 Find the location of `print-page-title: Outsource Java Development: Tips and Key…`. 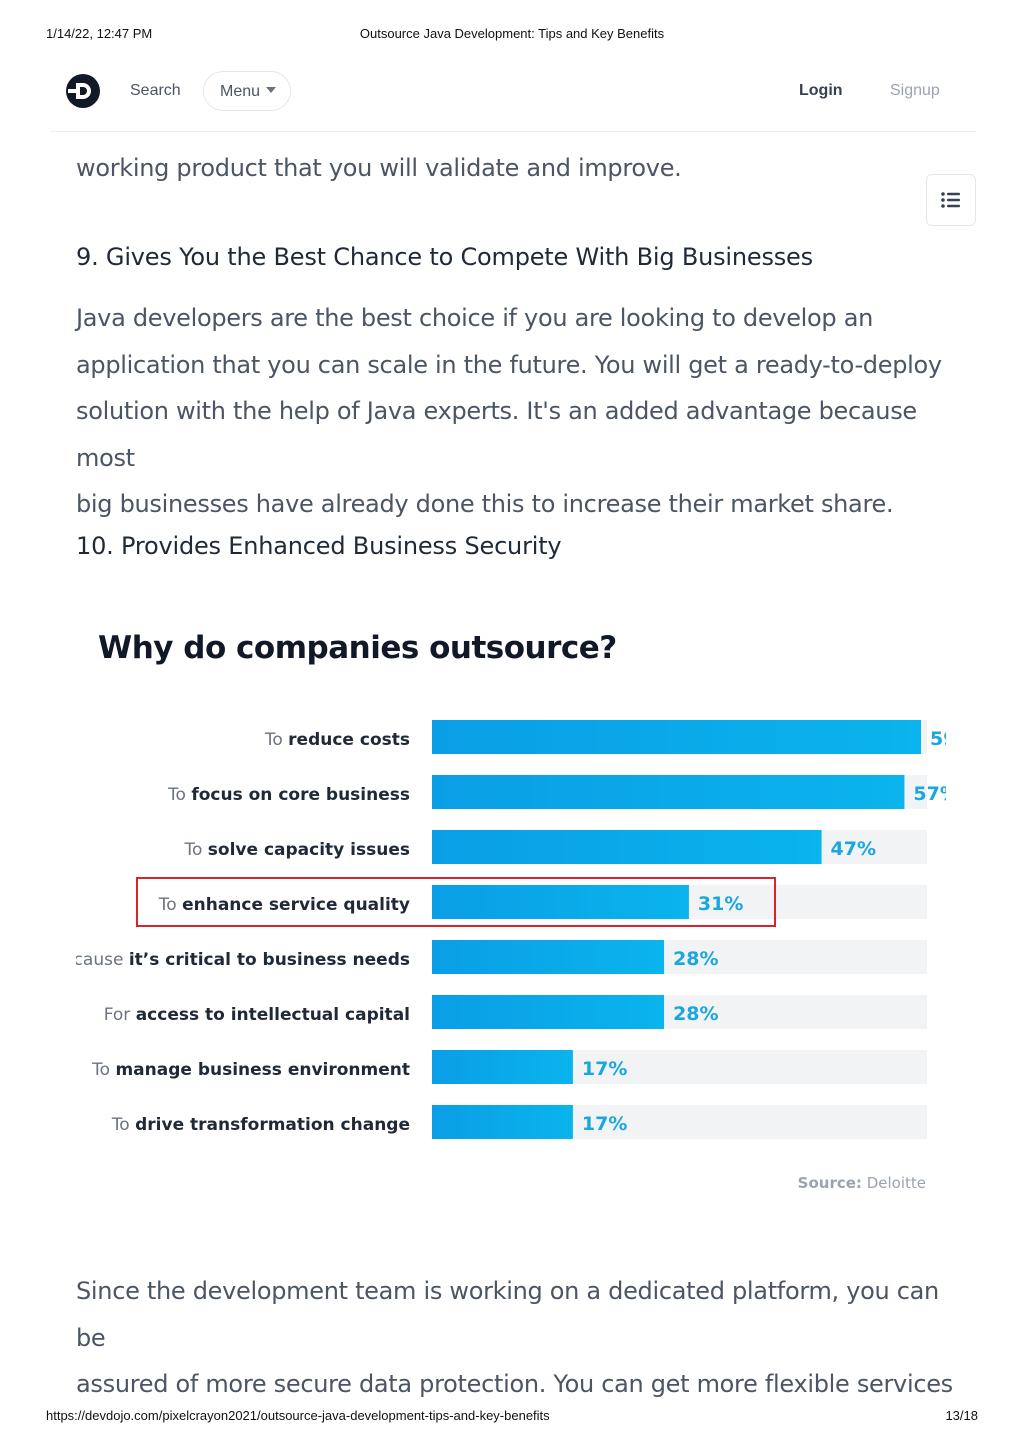

print-page-title: Outsource Java Development: Tips and Key… is located at coordinates (512, 33).